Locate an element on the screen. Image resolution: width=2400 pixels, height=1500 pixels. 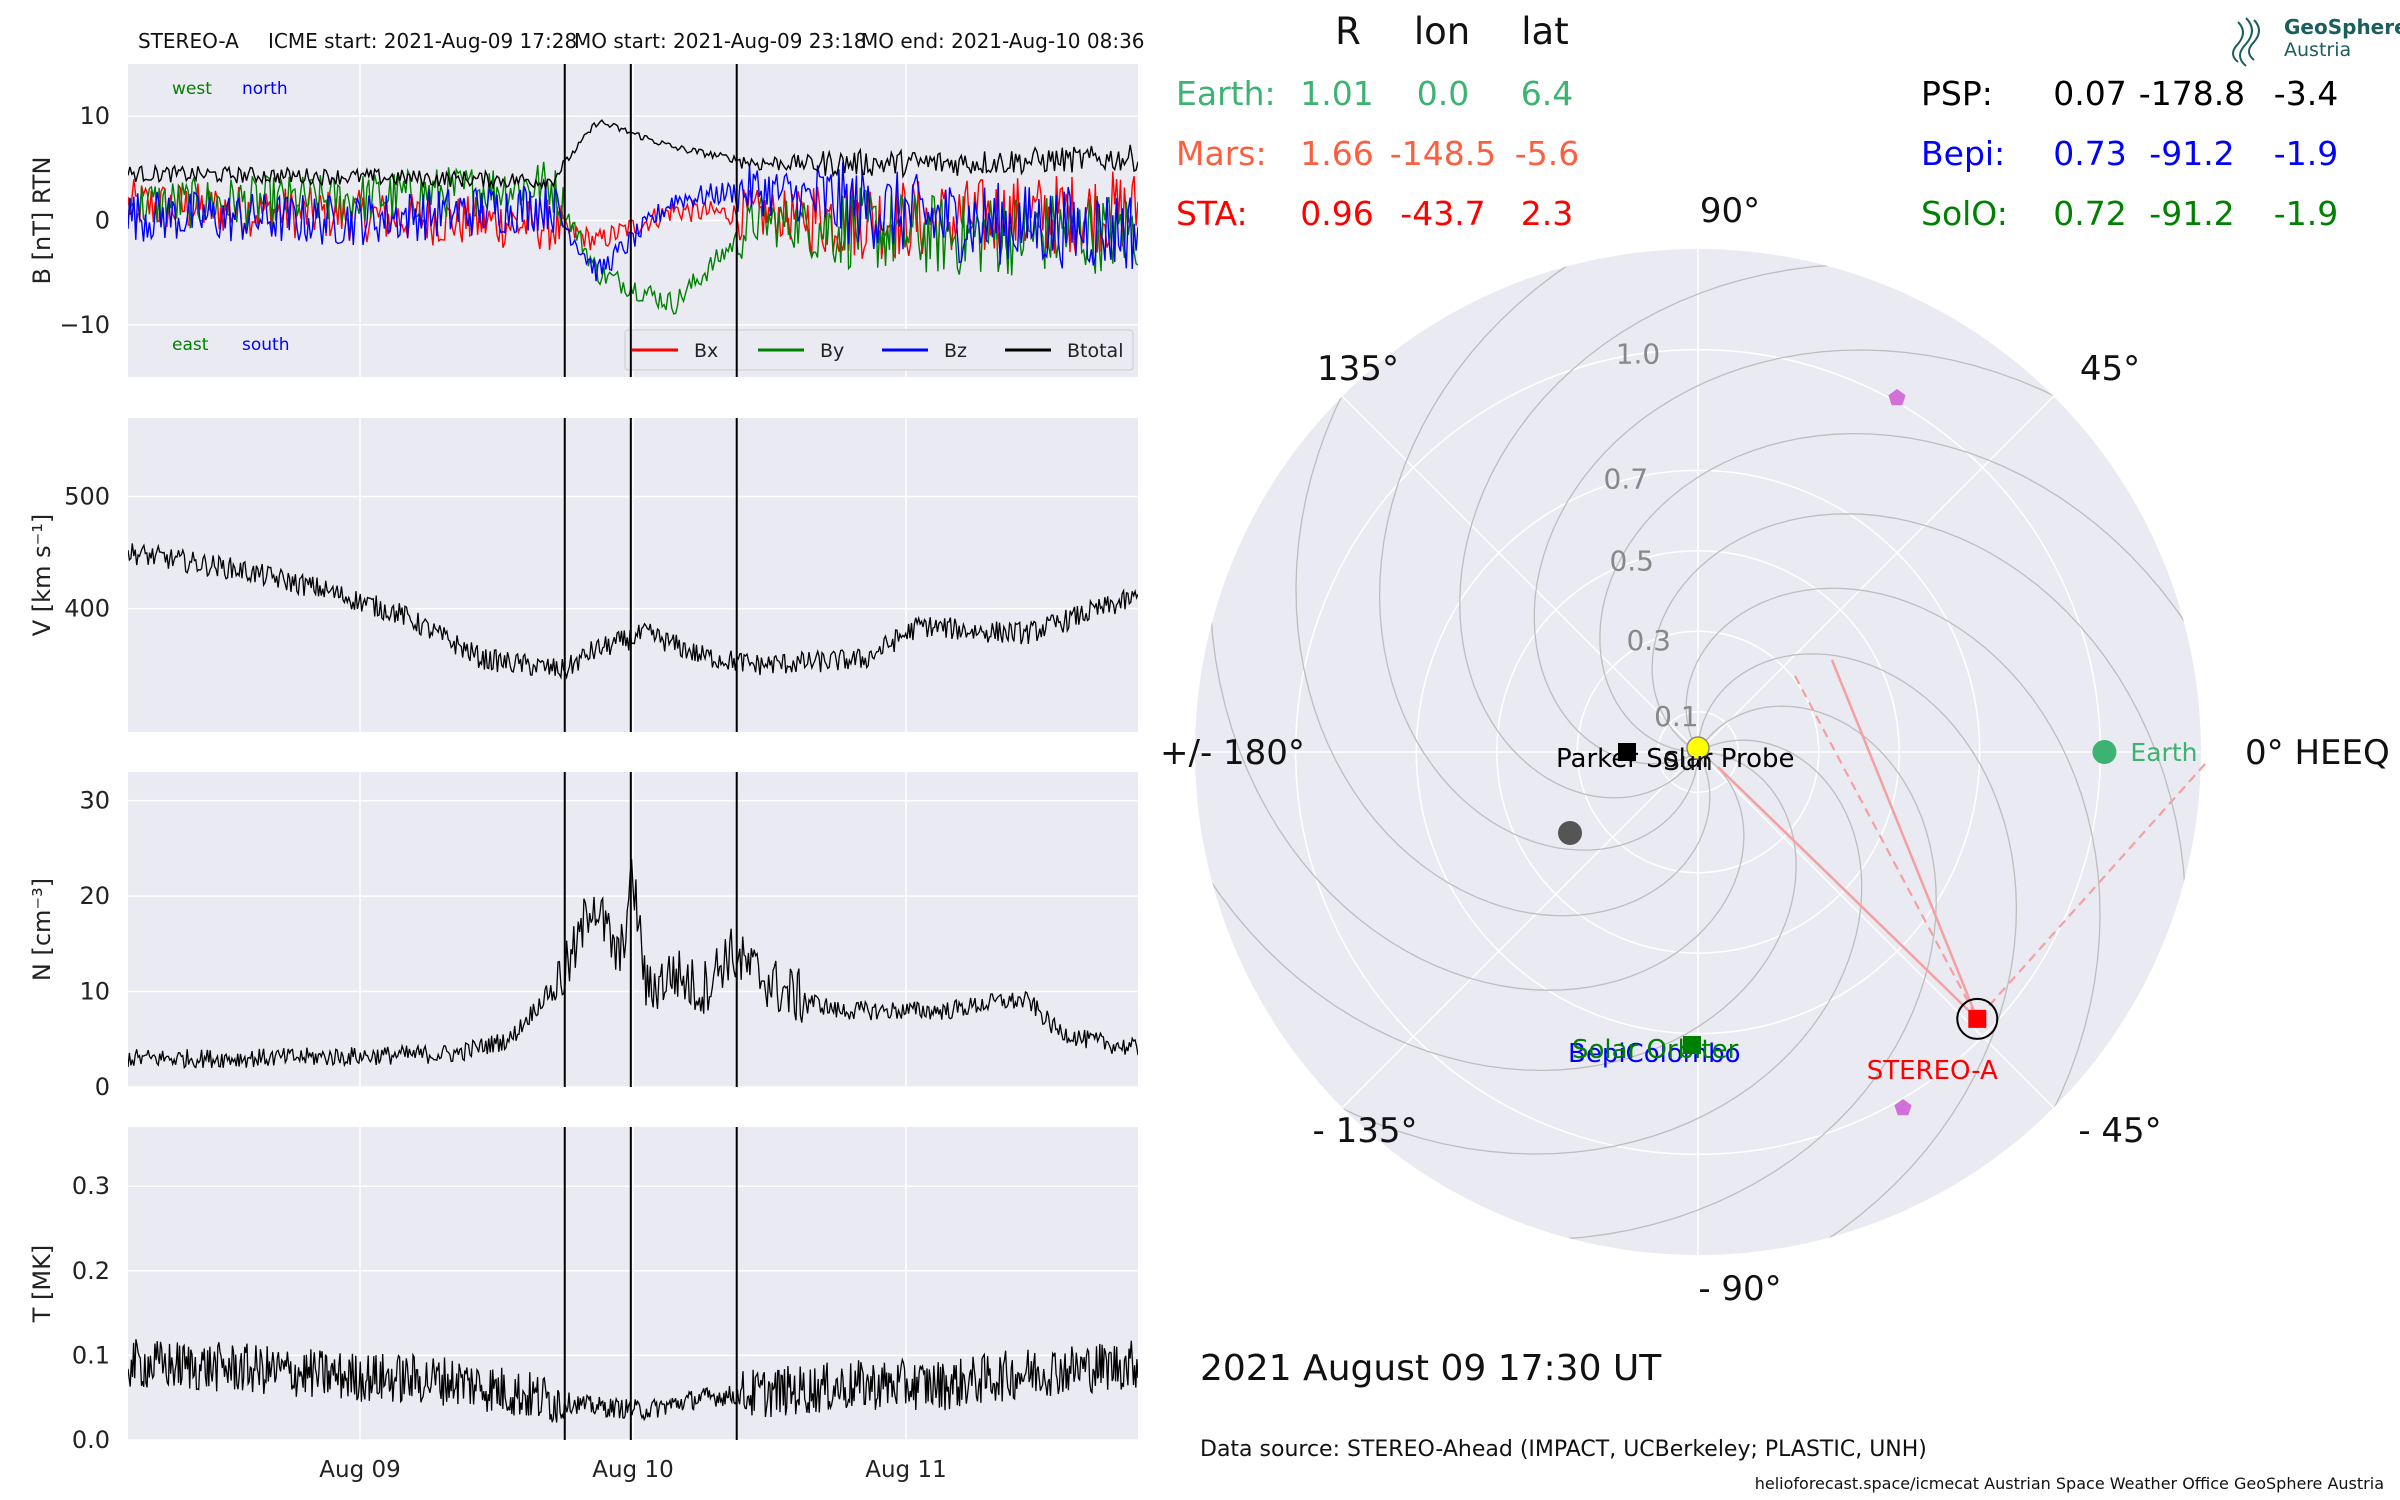
table-row-sta: STA: 0.96 -43.7 2.3 is located at coordinates (1374, 213).